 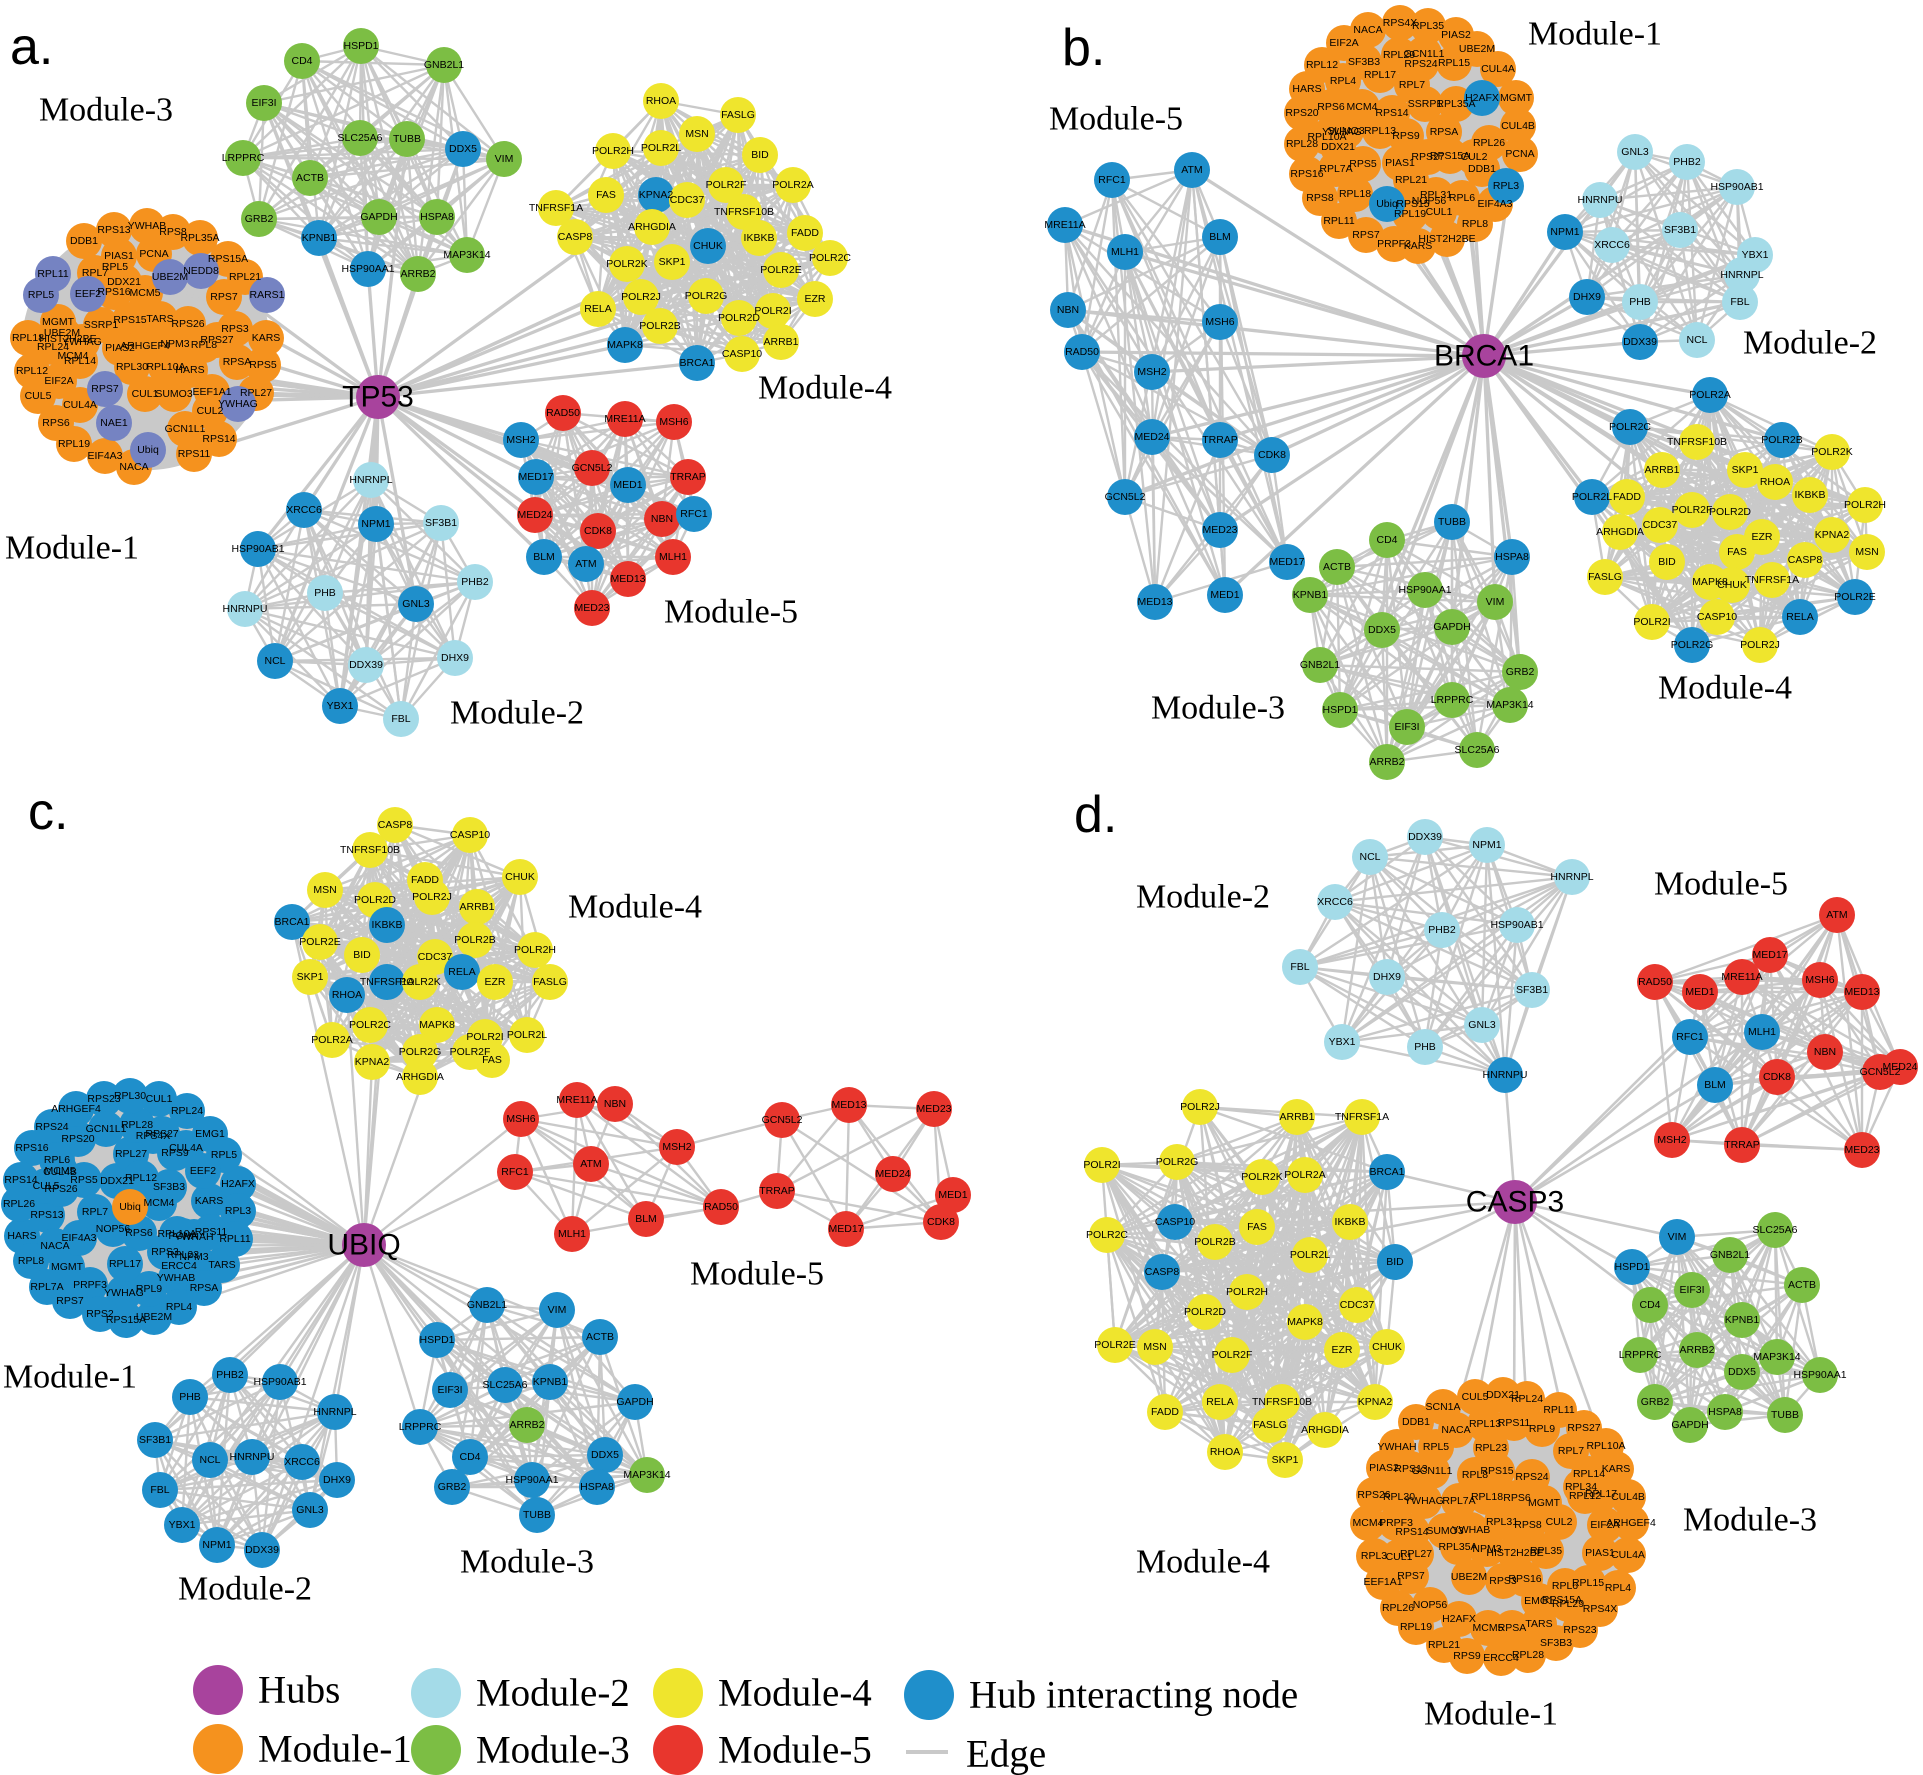 What do you see at coordinates (28, 338) in the screenshot?
I see `svg-text: RPL18` at bounding box center [28, 338].